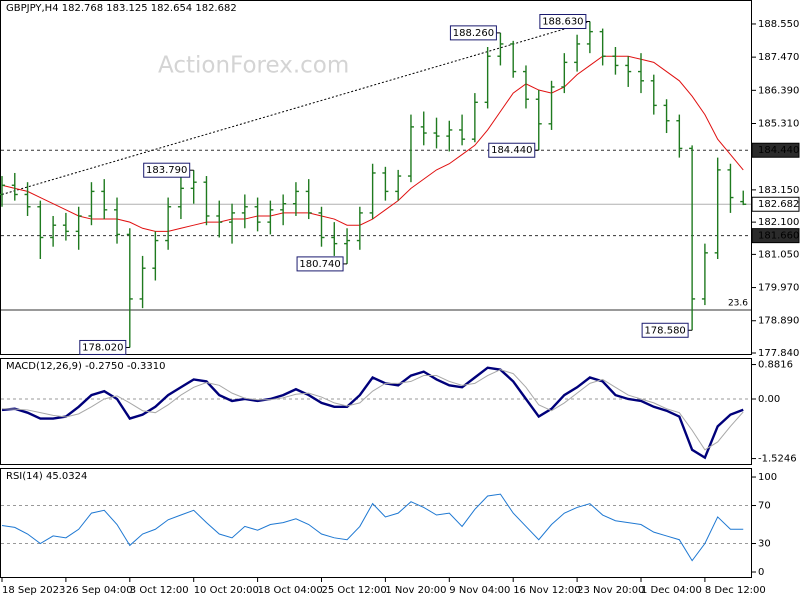 This screenshot has height=600, width=800. Describe the element at coordinates (777, 459) in the screenshot. I see `y-tick-label: -1.5246` at that location.